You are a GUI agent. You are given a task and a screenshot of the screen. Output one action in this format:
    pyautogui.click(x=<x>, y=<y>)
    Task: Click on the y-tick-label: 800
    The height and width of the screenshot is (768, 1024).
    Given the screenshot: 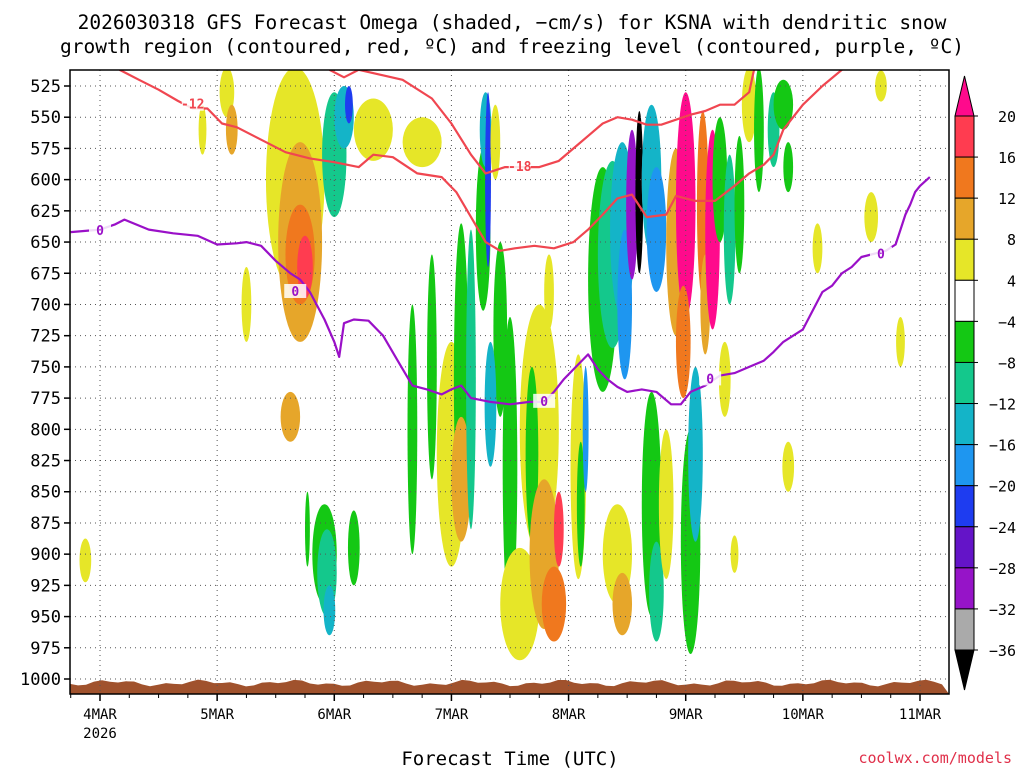 What is the action you would take?
    pyautogui.click(x=45, y=430)
    